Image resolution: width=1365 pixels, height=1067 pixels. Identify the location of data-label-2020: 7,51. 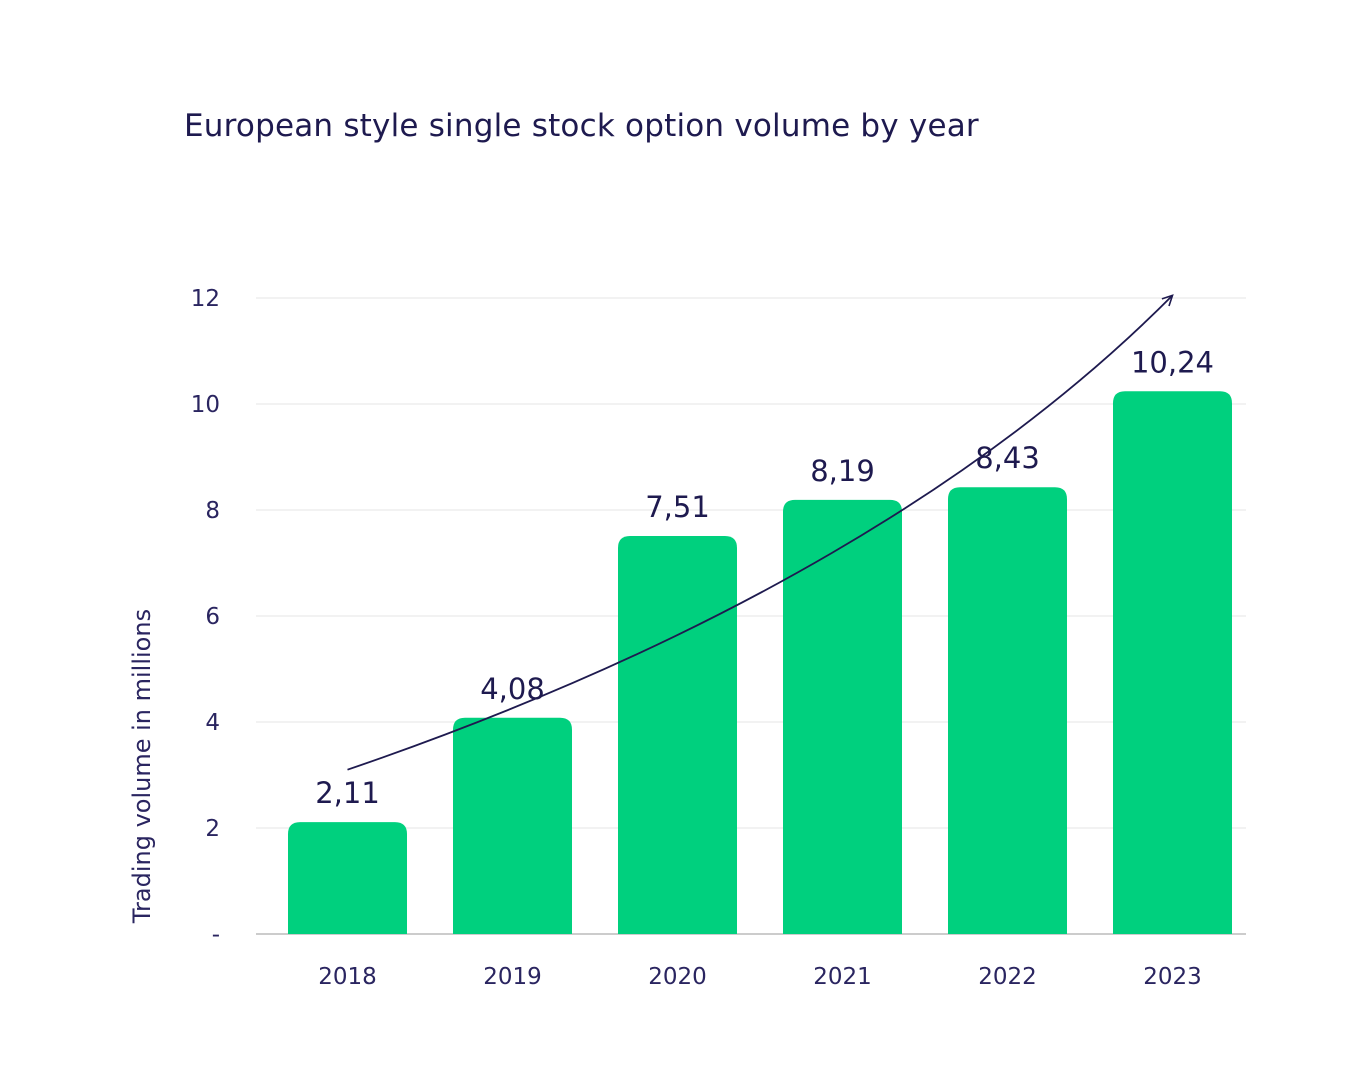
(677, 507).